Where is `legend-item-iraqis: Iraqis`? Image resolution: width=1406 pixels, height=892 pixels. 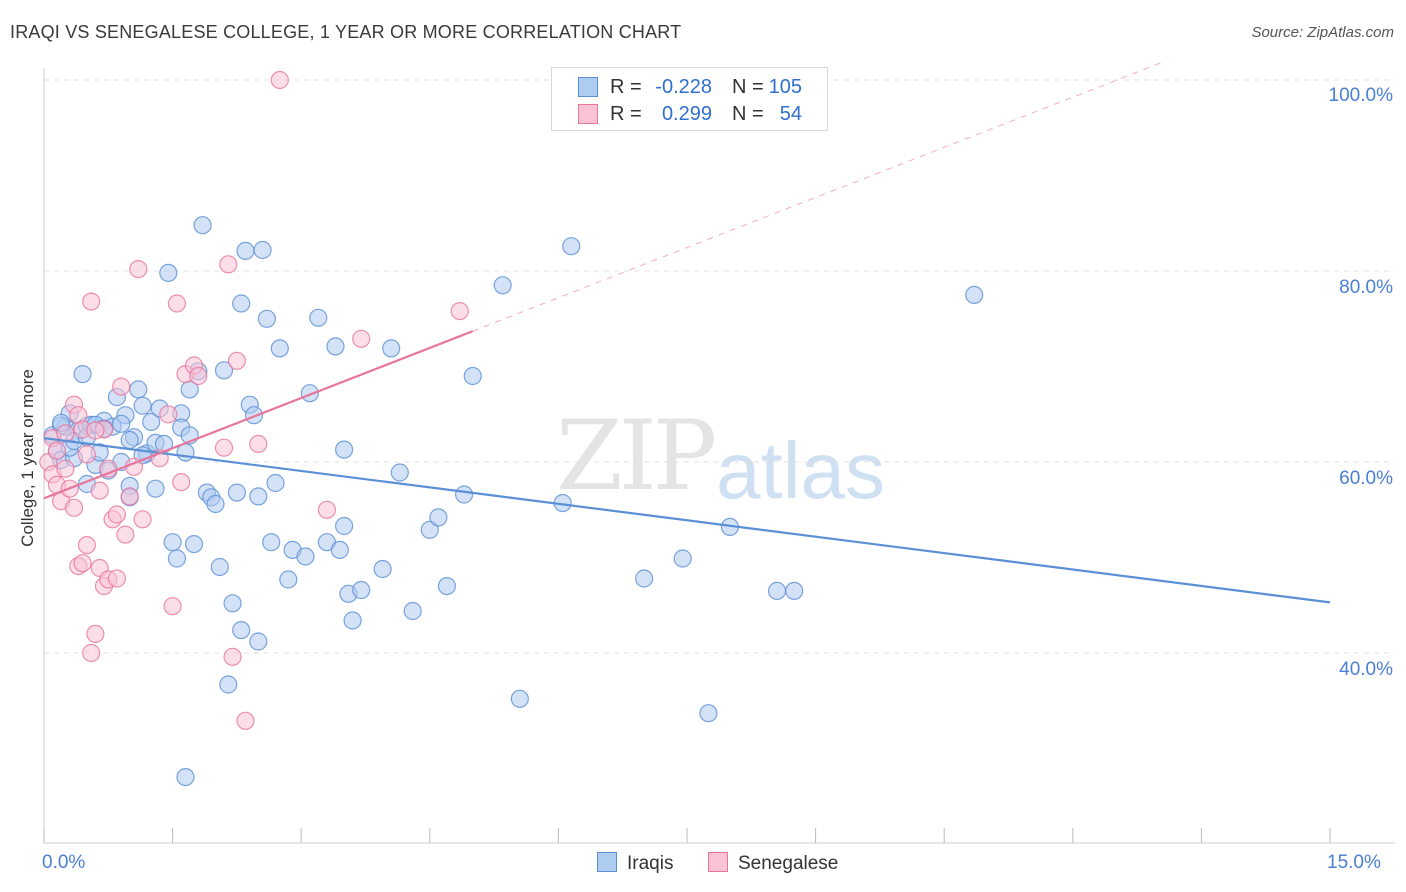 legend-item-iraqis: Iraqis is located at coordinates (635, 864).